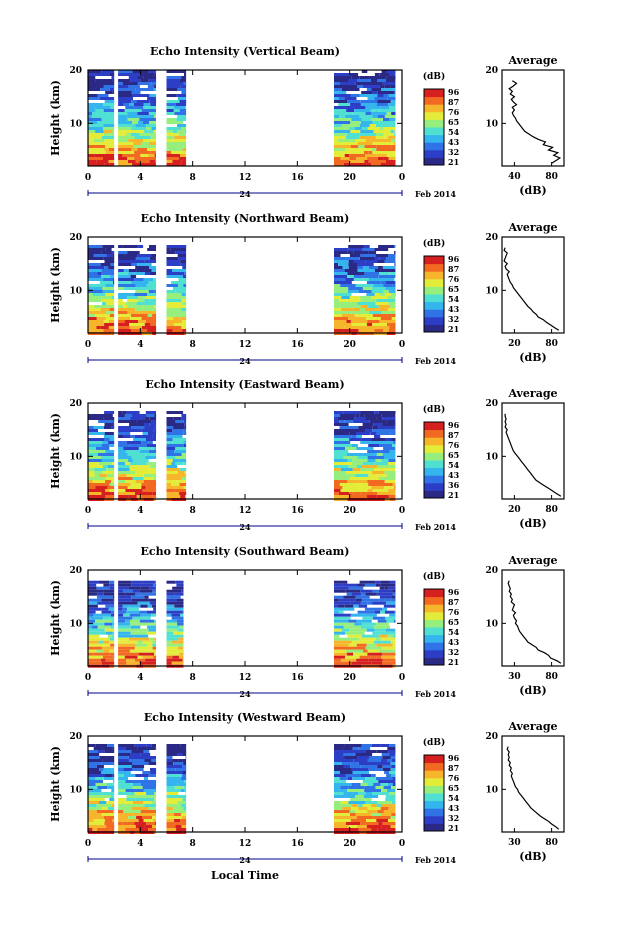  Describe the element at coordinates (454, 92) in the screenshot. I see `colorbar-label: 96` at that location.